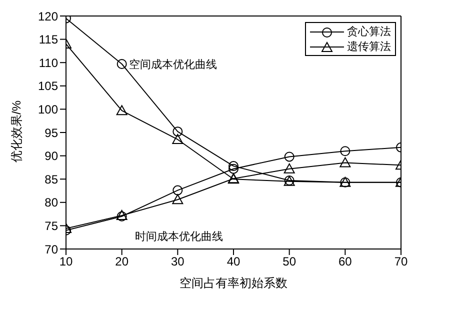  I want to click on y-tick-label: 90, so click(51, 156).